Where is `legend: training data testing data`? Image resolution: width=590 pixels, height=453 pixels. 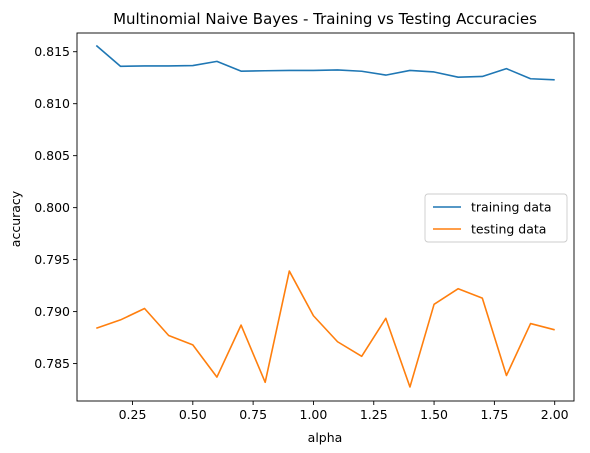 legend: training data testing data is located at coordinates (496, 218).